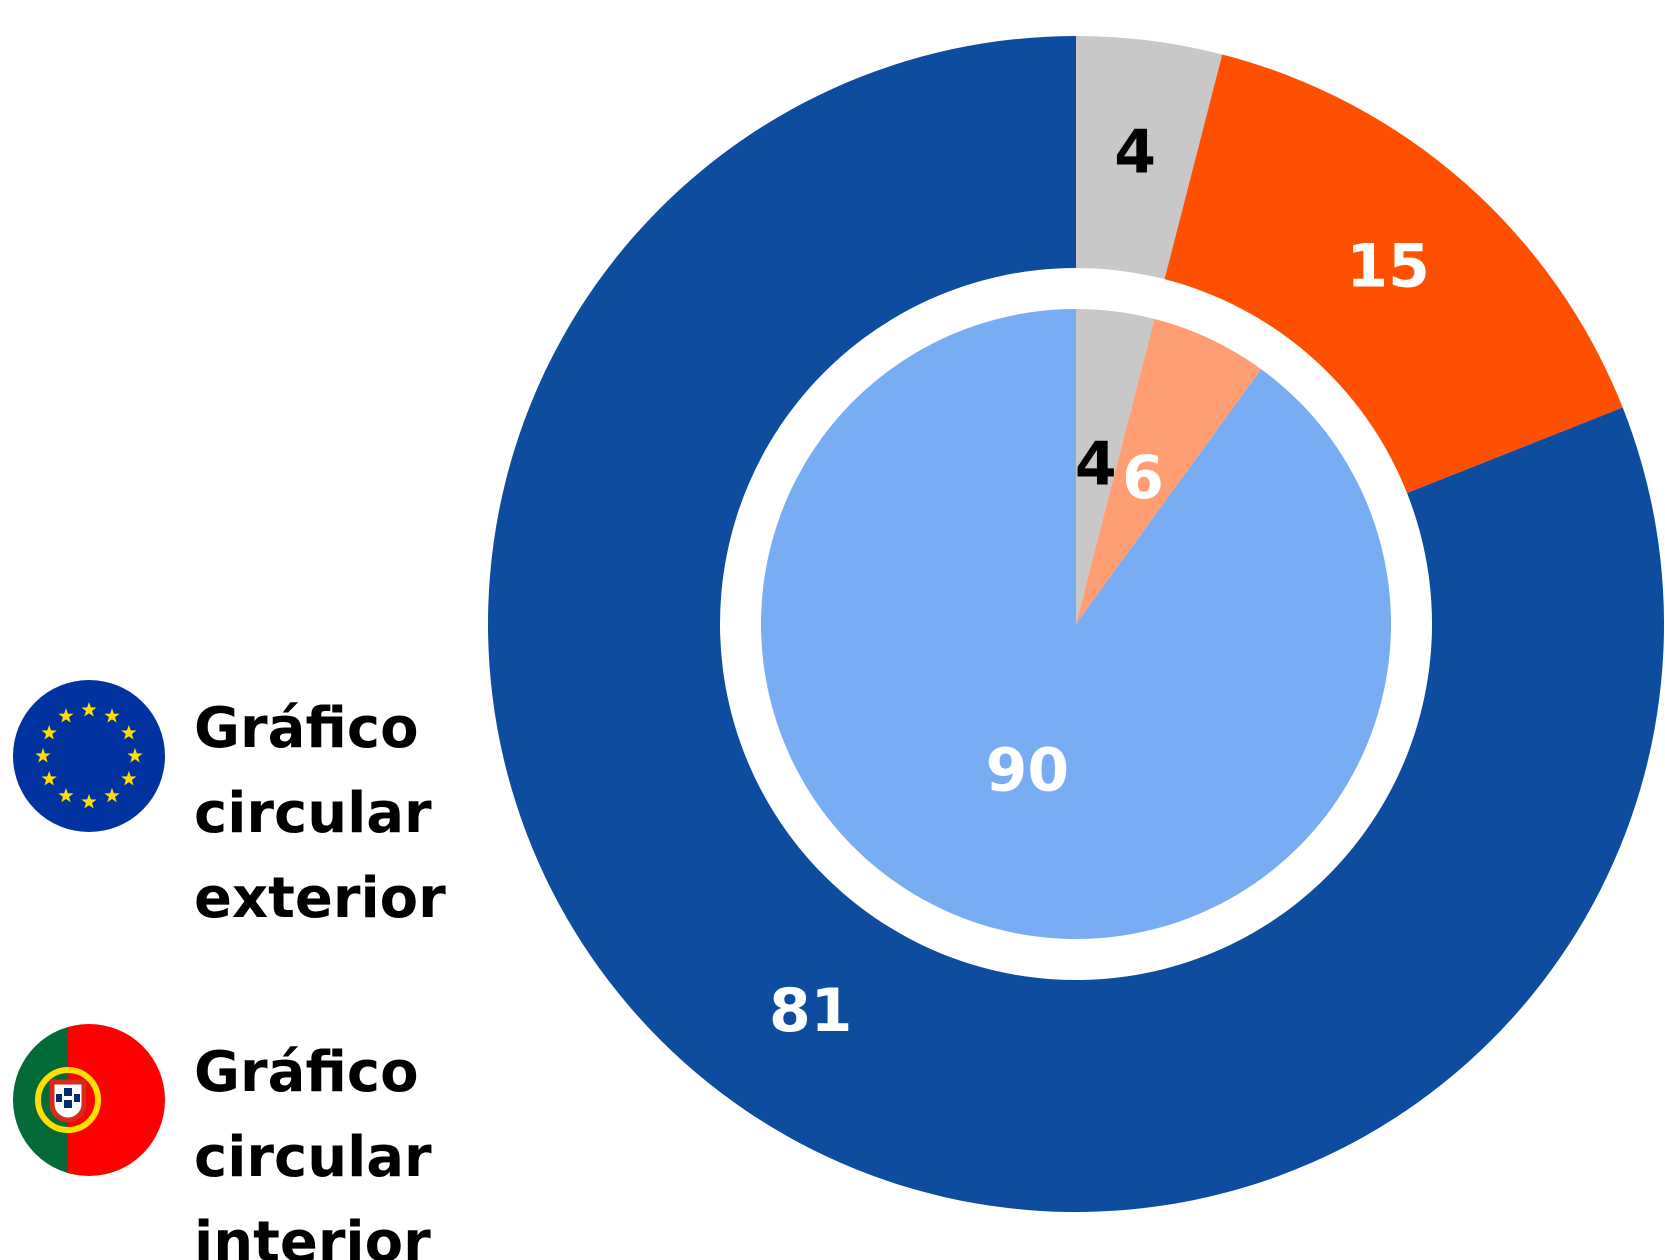 This screenshot has height=1260, width=1665. I want to click on data-label: 6, so click(1143, 478).